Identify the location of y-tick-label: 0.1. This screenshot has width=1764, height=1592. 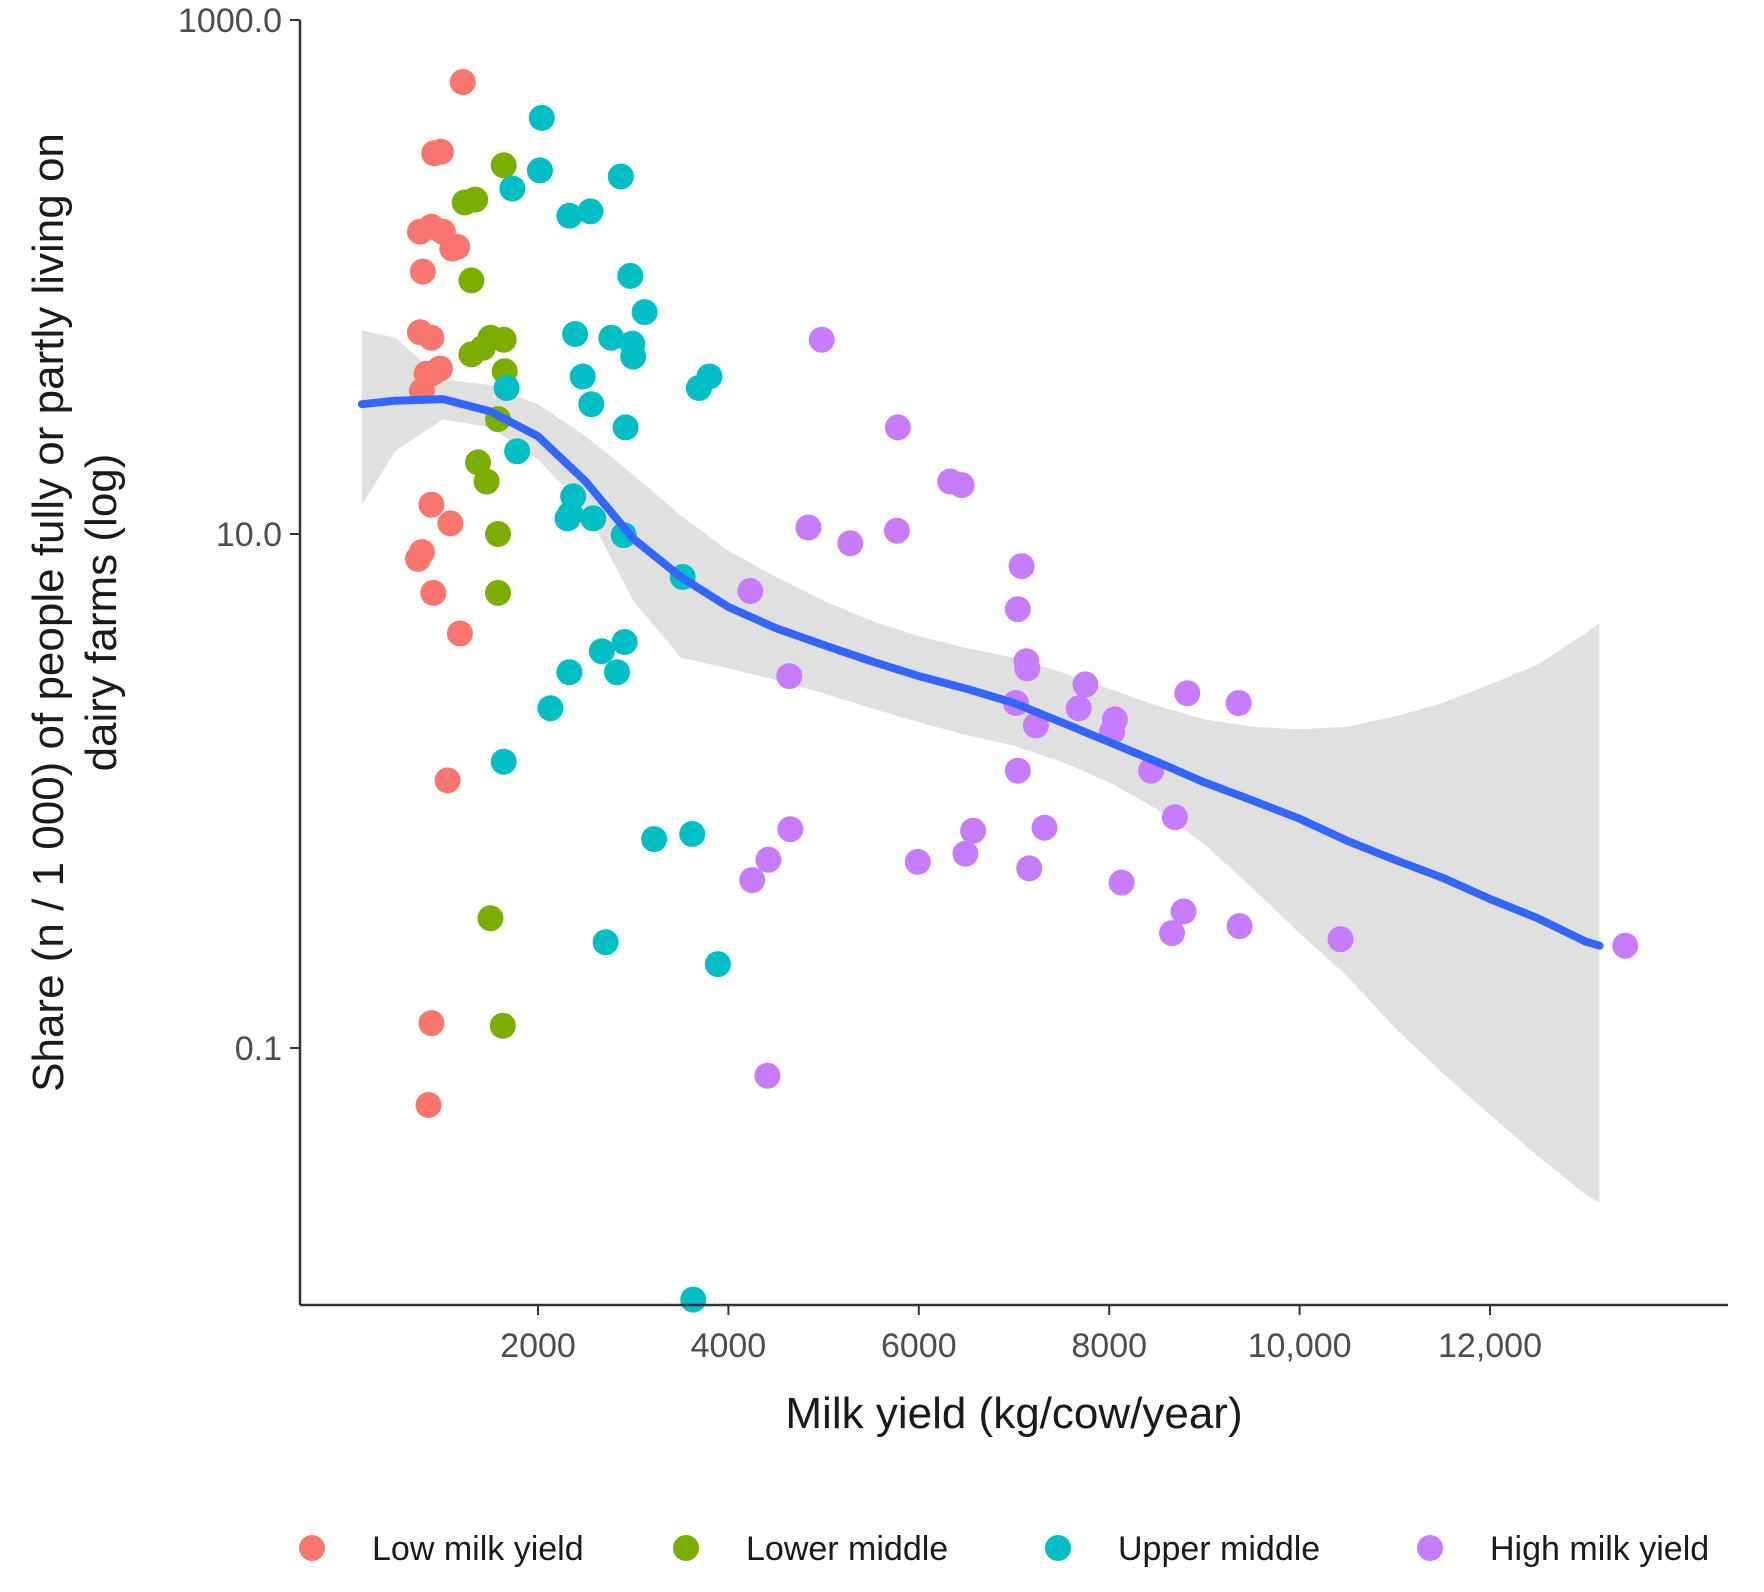
(258, 1049).